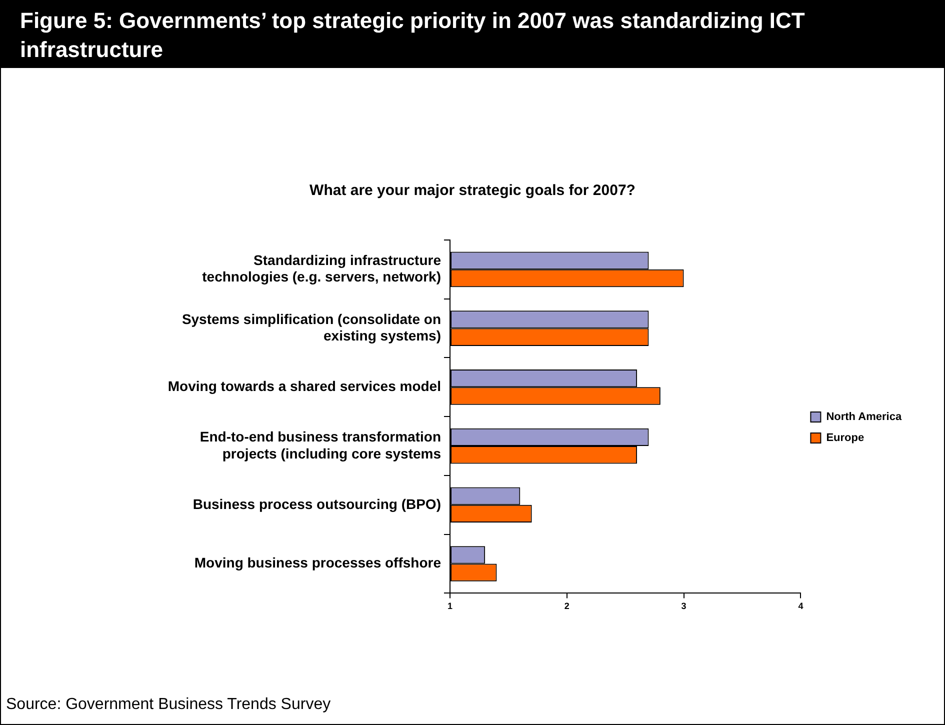  Describe the element at coordinates (683, 606) in the screenshot. I see `x-tick-label: 3` at that location.